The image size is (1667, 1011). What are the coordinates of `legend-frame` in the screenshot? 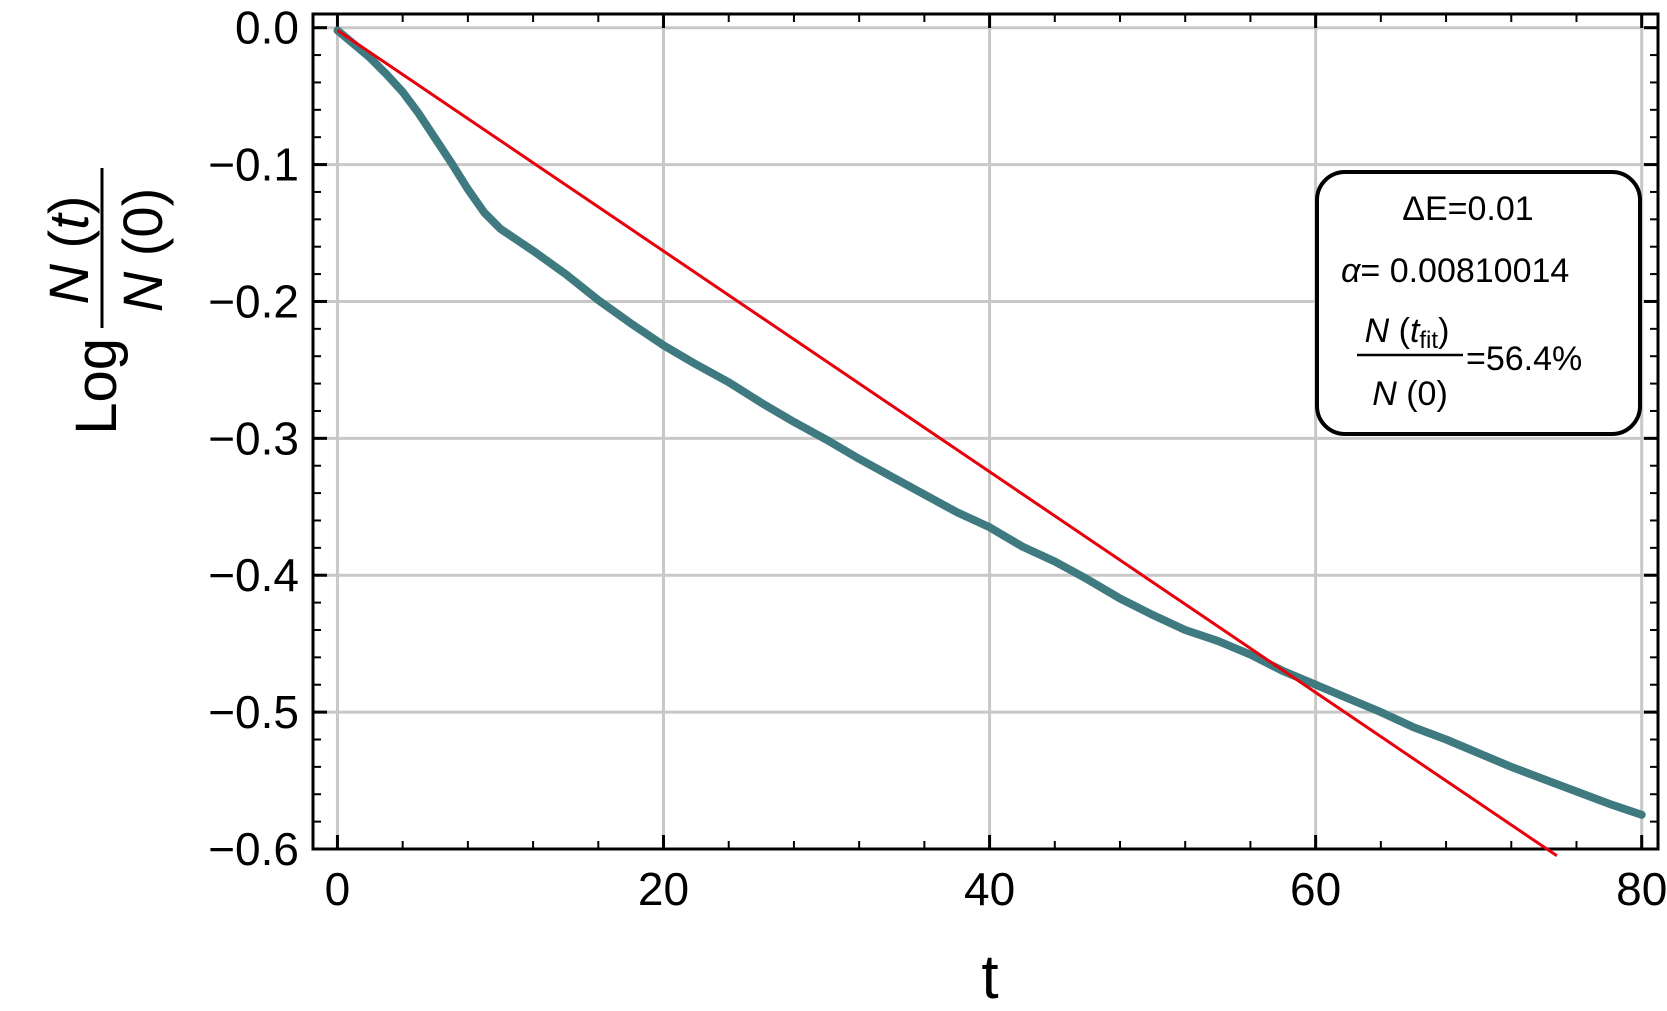 It's located at (1478, 303).